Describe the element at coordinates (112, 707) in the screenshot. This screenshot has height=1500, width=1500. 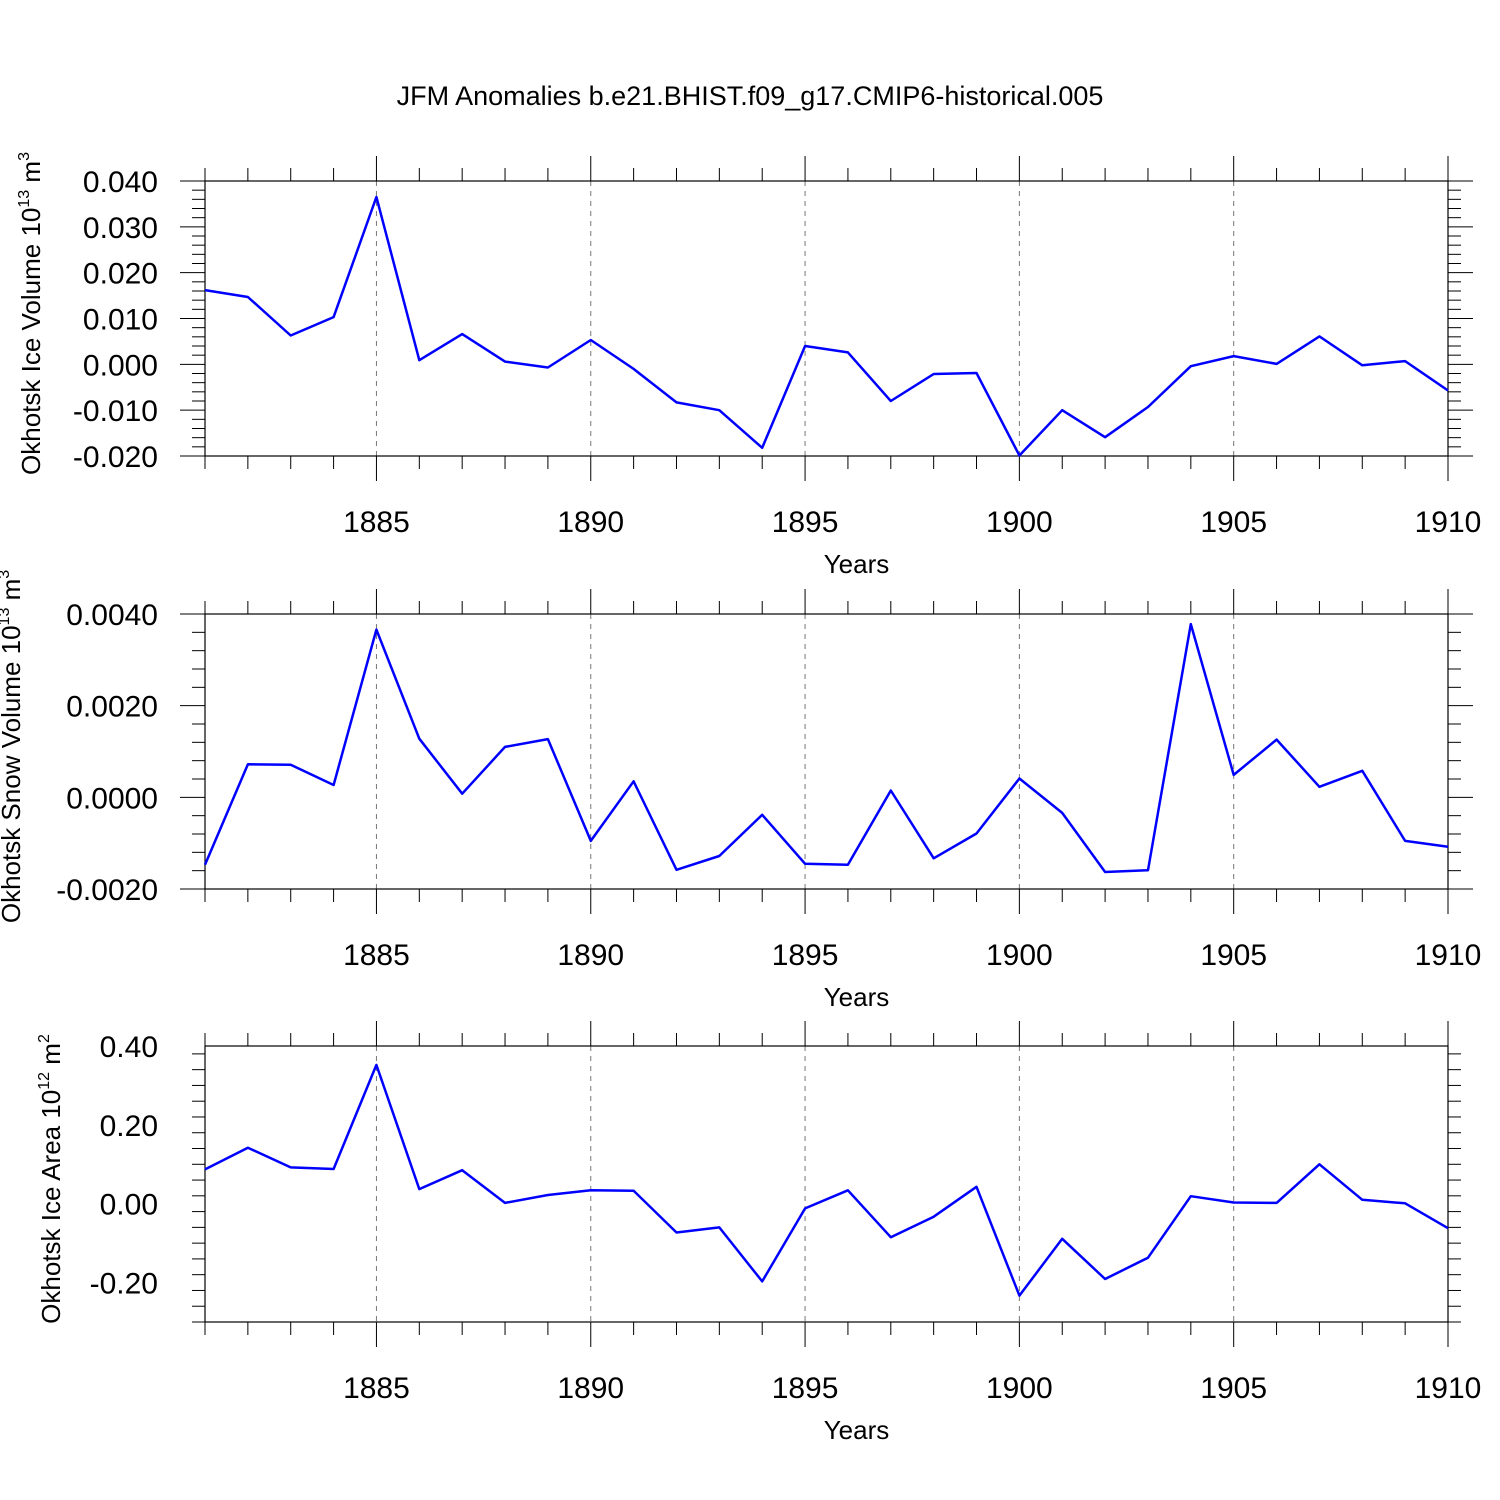
I see `y-tick-label: 0.0020` at that location.